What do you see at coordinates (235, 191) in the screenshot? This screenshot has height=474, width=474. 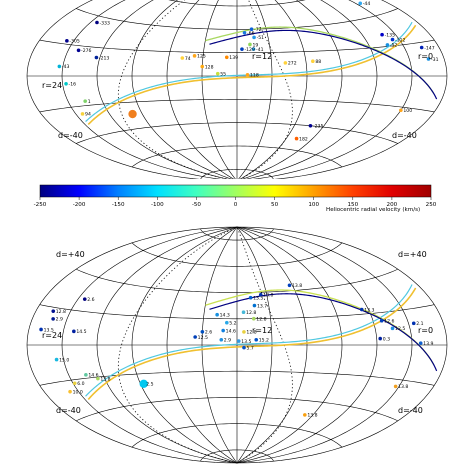 I see `colorbar-fill` at bounding box center [235, 191].